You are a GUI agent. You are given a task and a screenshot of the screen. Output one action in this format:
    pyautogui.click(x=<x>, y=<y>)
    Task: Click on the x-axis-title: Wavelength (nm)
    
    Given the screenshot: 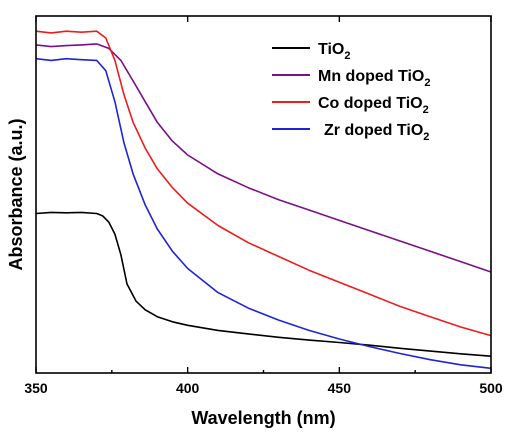 What is the action you would take?
    pyautogui.click(x=263, y=418)
    